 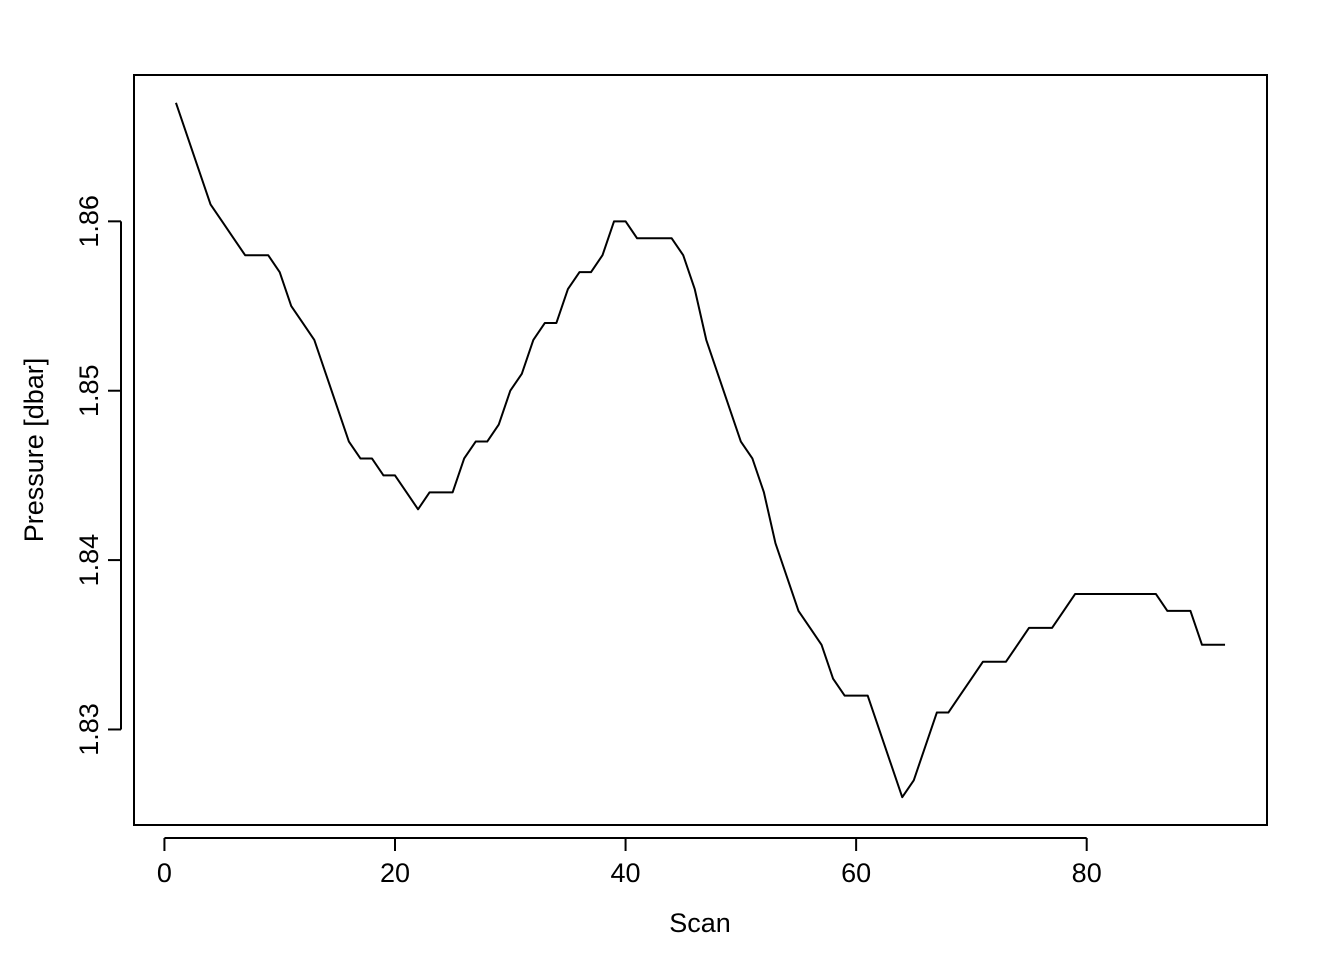 I want to click on x-tick-label: 20, so click(x=395, y=873).